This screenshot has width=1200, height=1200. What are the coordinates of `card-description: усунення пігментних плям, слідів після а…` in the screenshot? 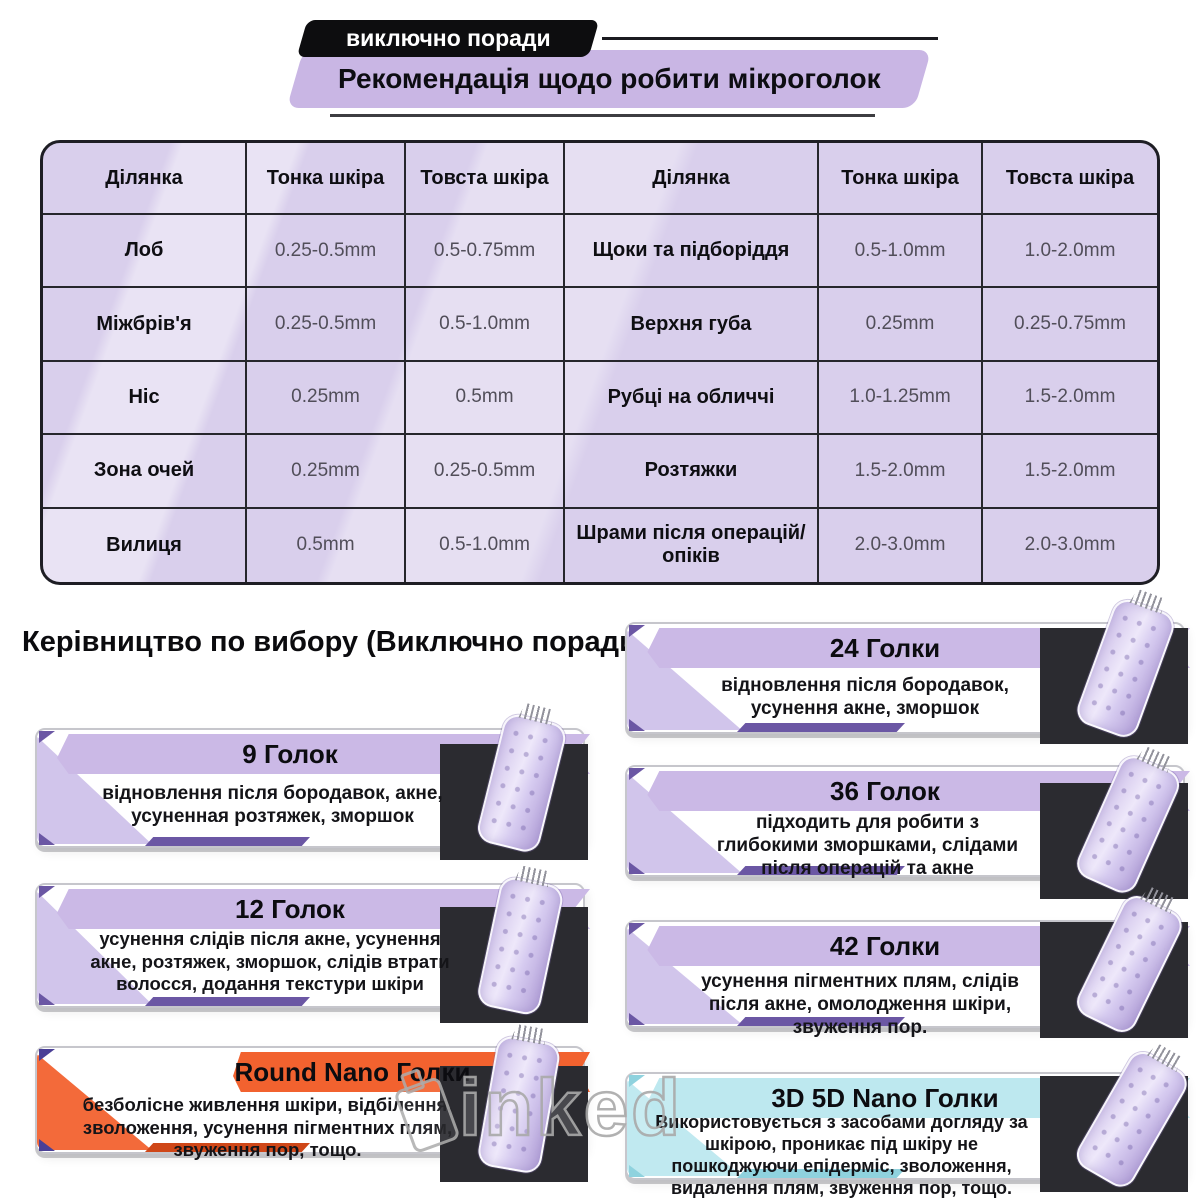 It's located at (860, 1005).